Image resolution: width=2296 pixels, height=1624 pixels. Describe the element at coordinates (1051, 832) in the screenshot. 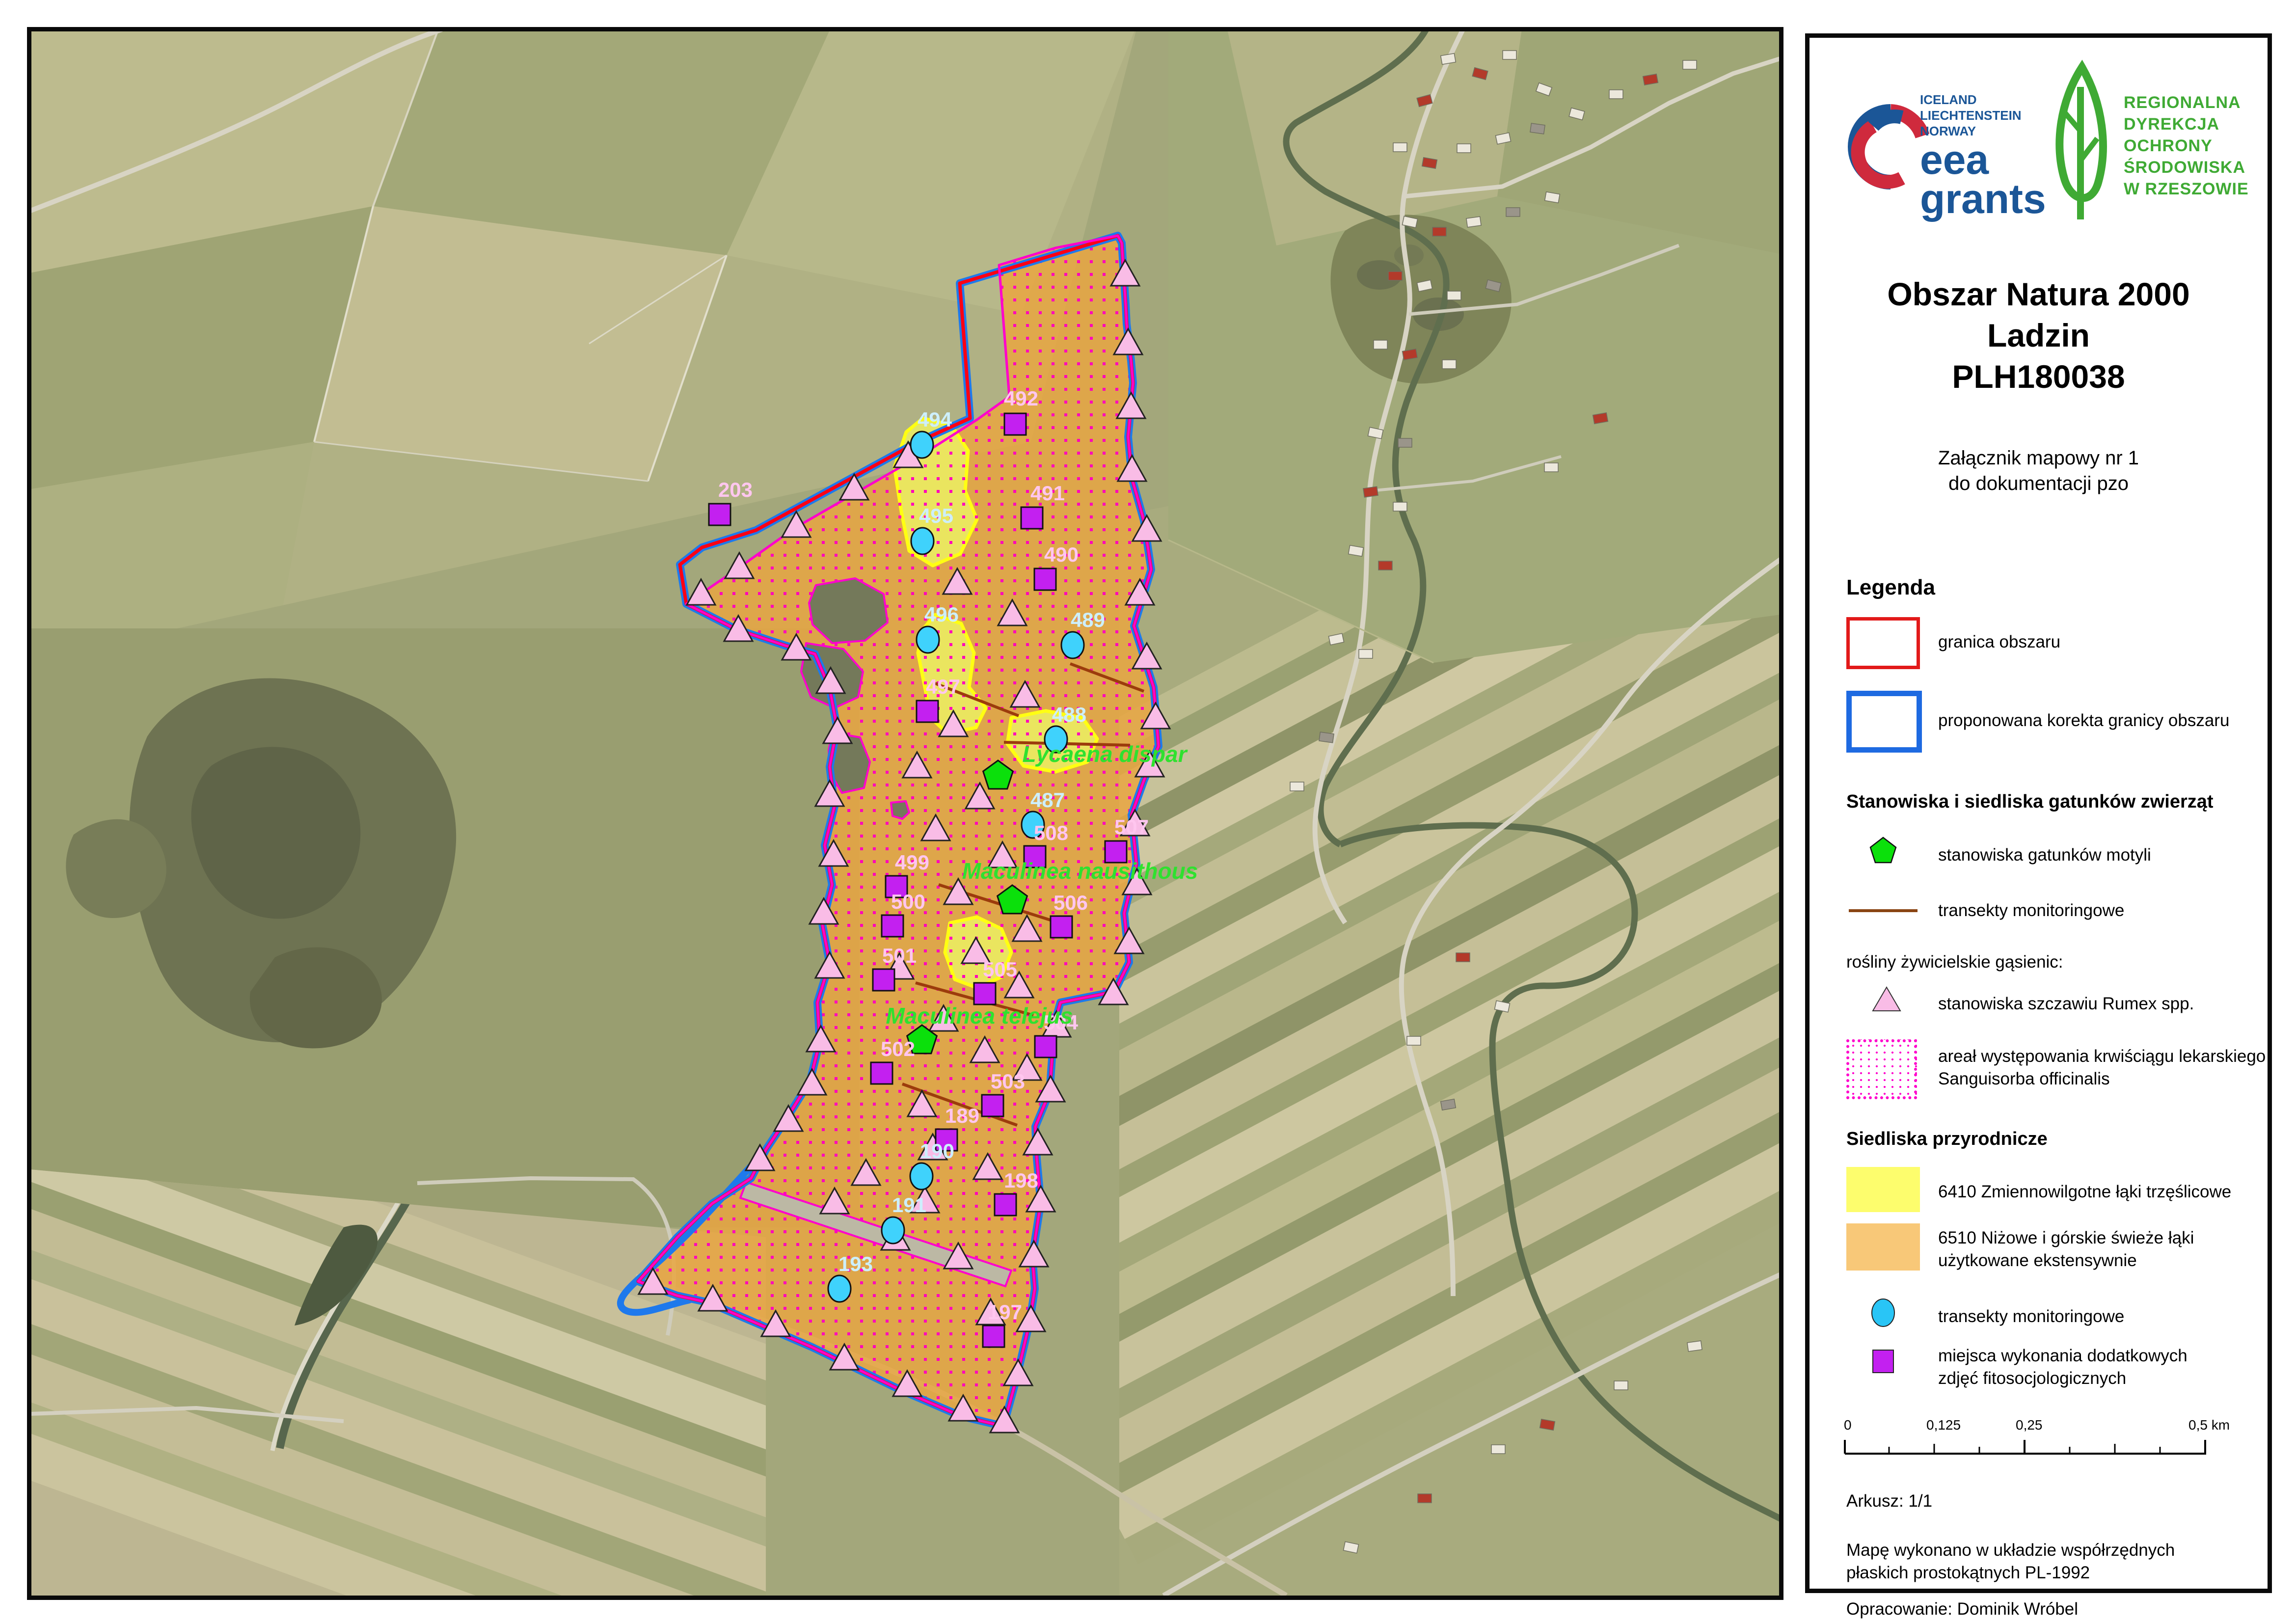

I see `square-marker-label: 508` at that location.